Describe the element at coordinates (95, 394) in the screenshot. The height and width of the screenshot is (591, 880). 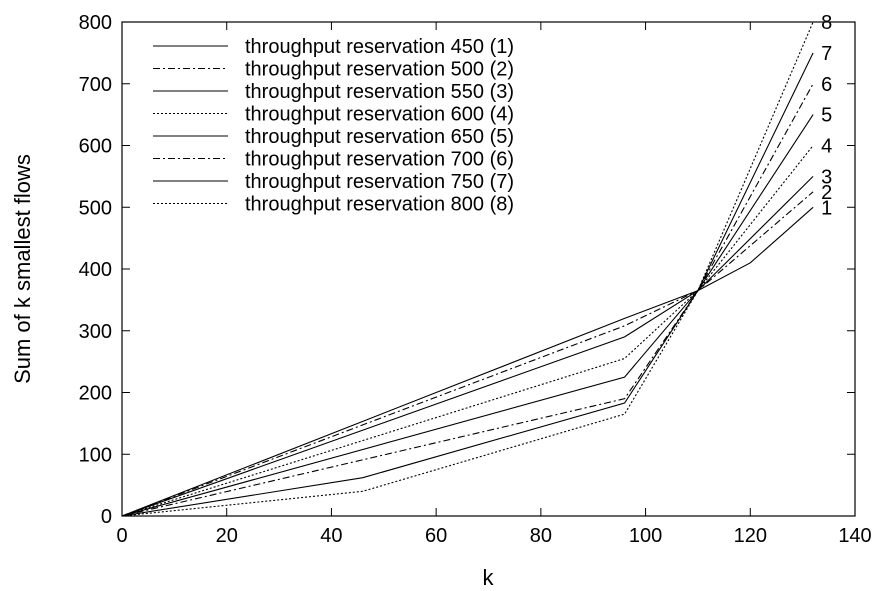
I see `y-tick-label: 200` at that location.